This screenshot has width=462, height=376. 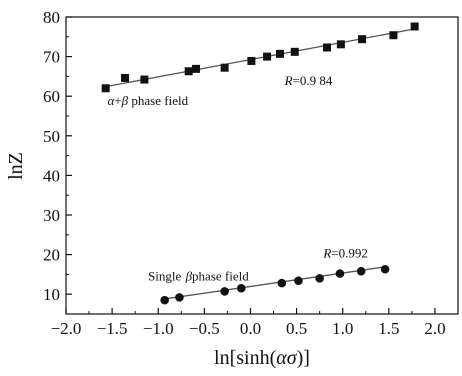 I want to click on x-tick-label: −1.5, so click(x=112, y=328).